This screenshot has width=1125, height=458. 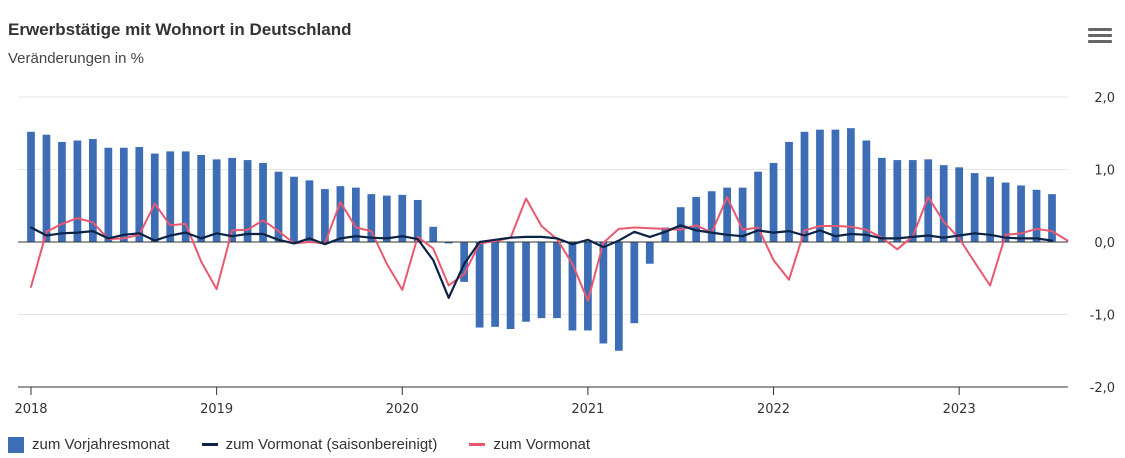 What do you see at coordinates (216, 409) in the screenshot?
I see `x-tick-label: 2019` at bounding box center [216, 409].